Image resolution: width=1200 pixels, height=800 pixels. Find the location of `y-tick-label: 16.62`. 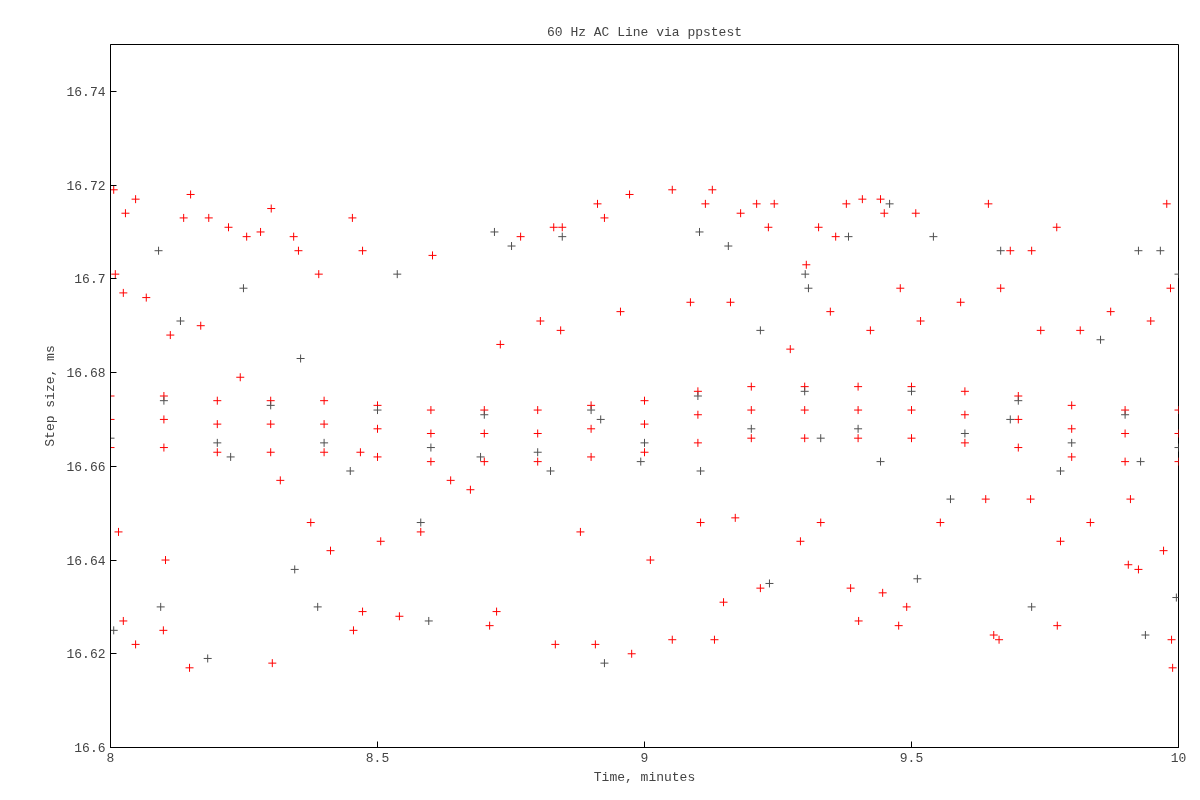

y-tick-label: 16.62 is located at coordinates (86, 655).